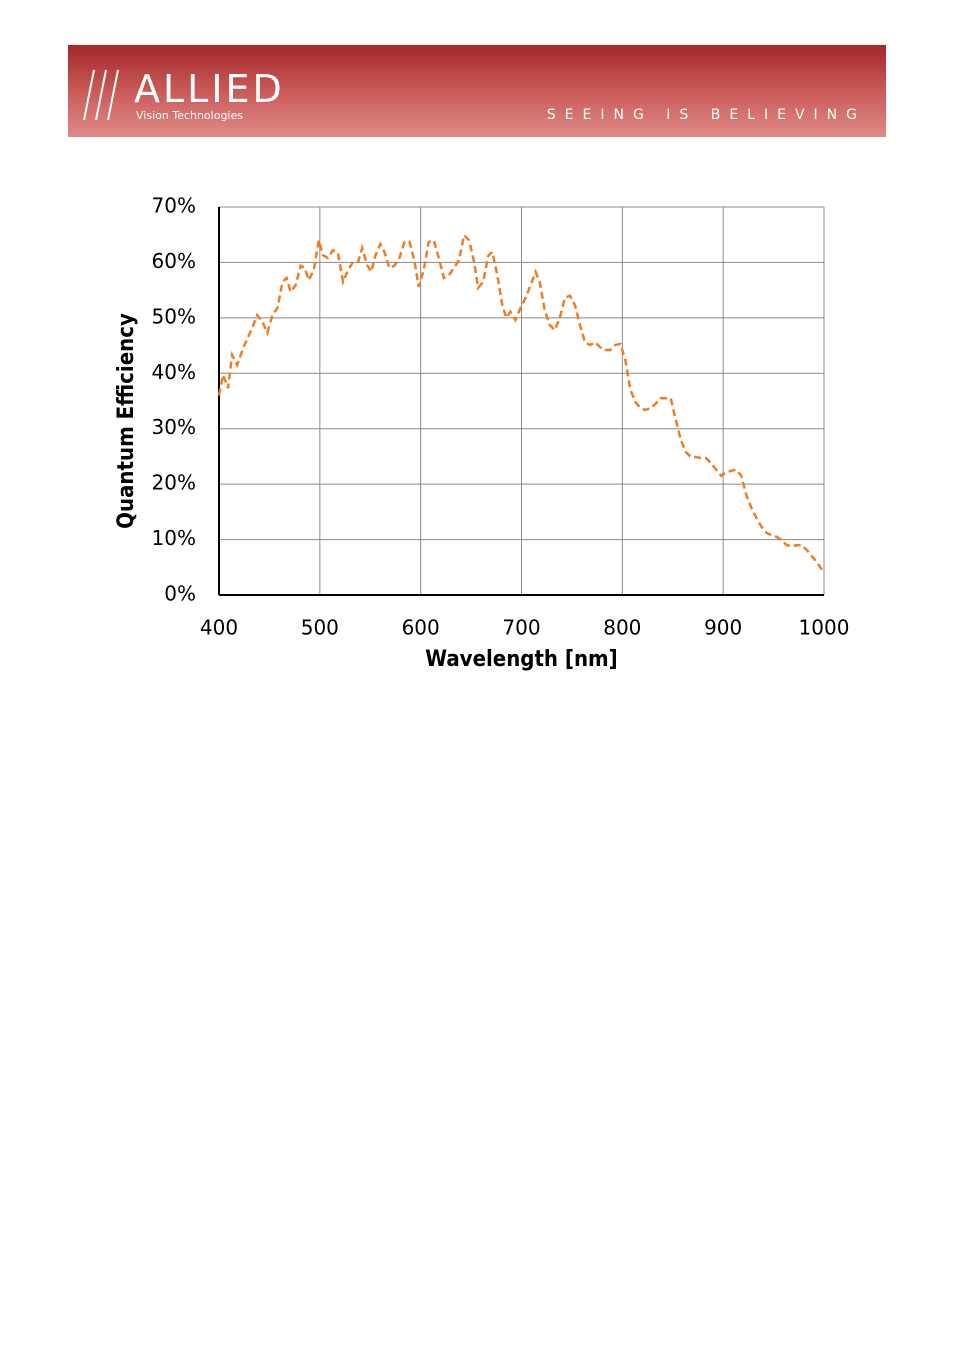  Describe the element at coordinates (723, 628) in the screenshot. I see `x-tick-label: 900` at that location.